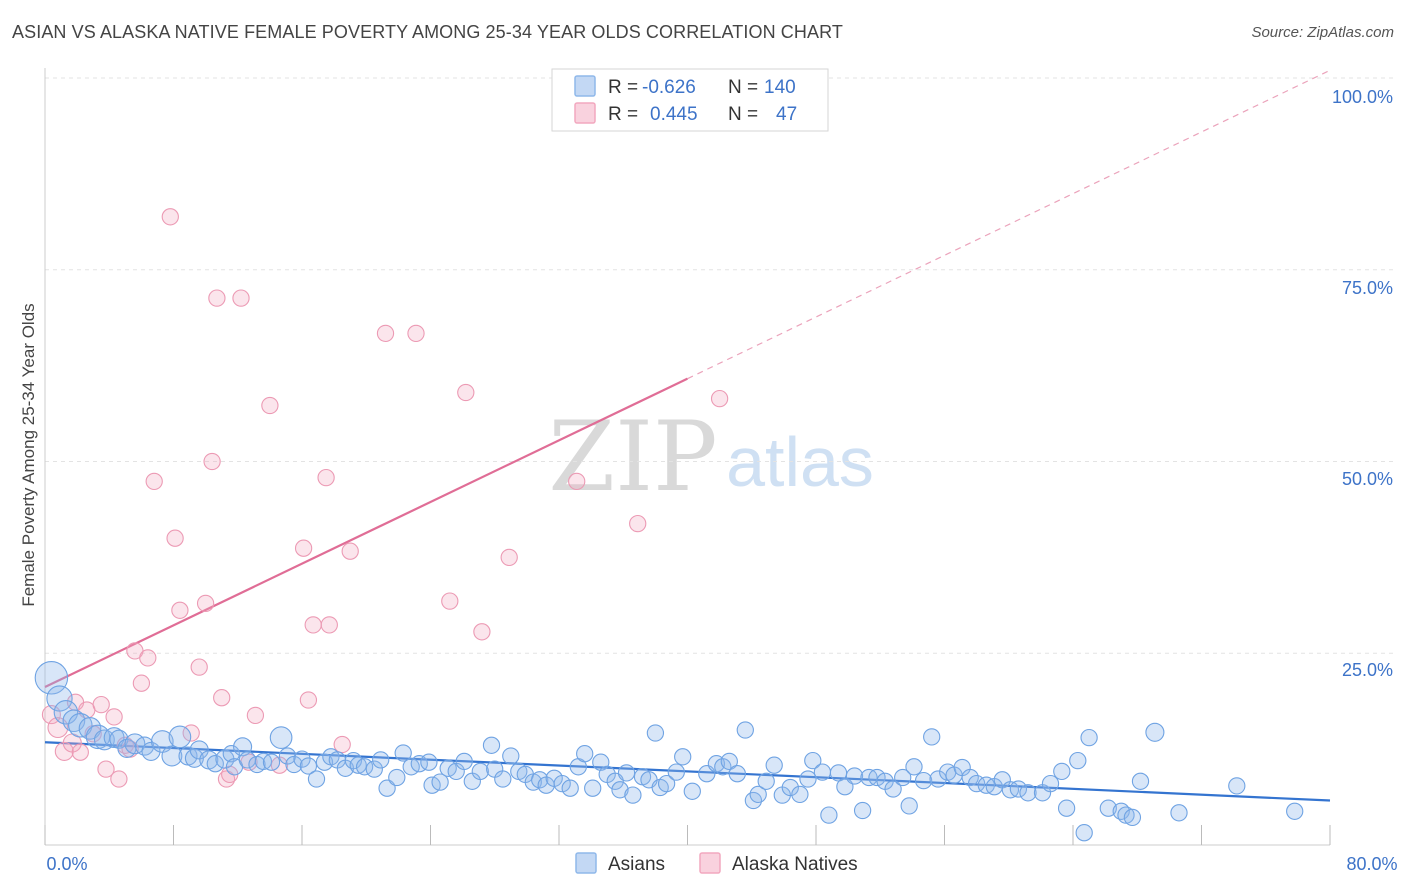  Describe the element at coordinates (780, 87) in the screenshot. I see `legend-n-value-asians: 140` at that location.